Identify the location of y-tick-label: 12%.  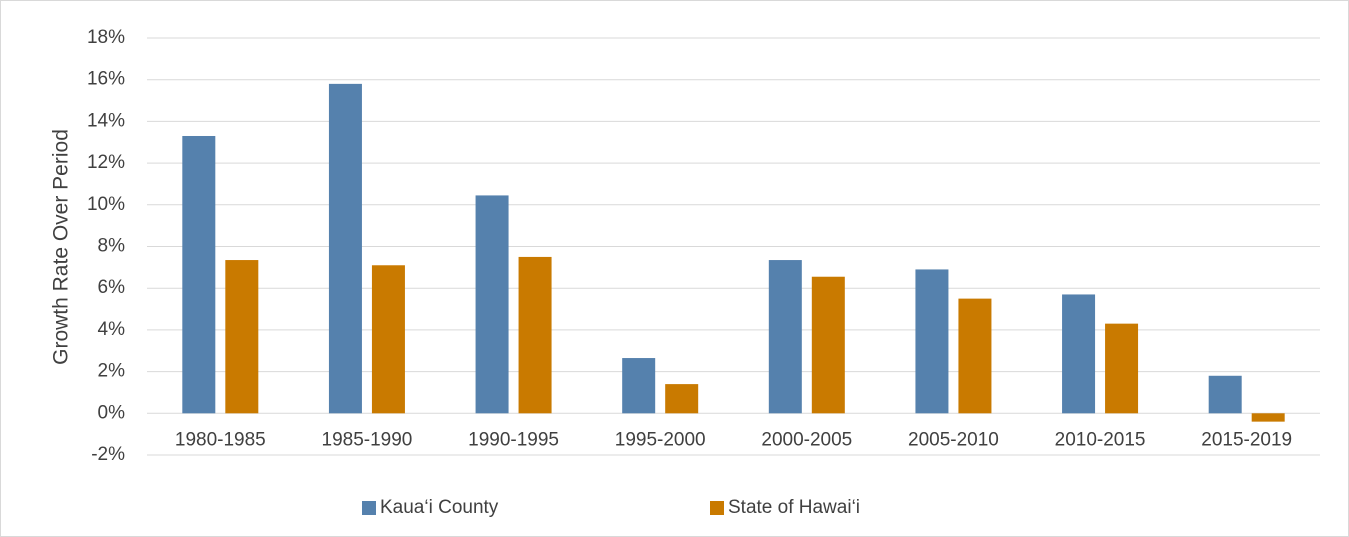
(106, 162).